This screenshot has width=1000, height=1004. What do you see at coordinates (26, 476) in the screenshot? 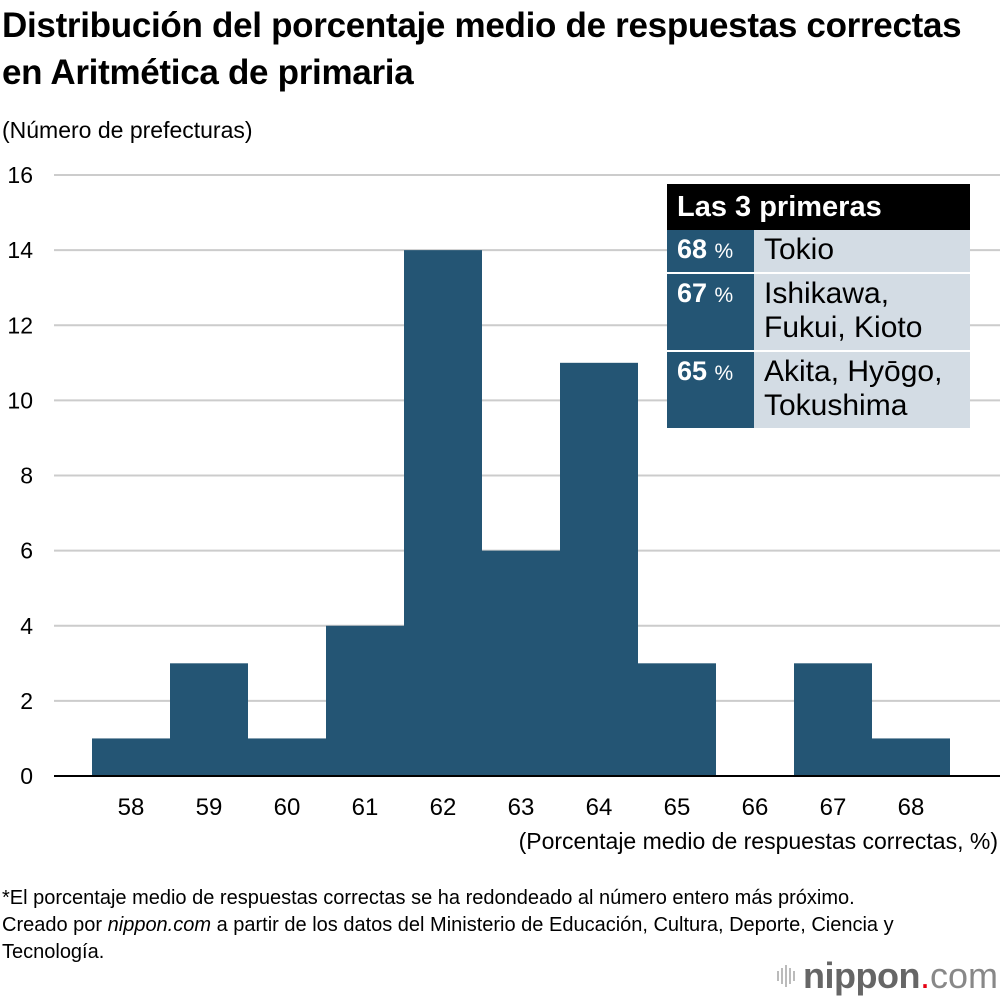
I see `y-tick-label: 8` at bounding box center [26, 476].